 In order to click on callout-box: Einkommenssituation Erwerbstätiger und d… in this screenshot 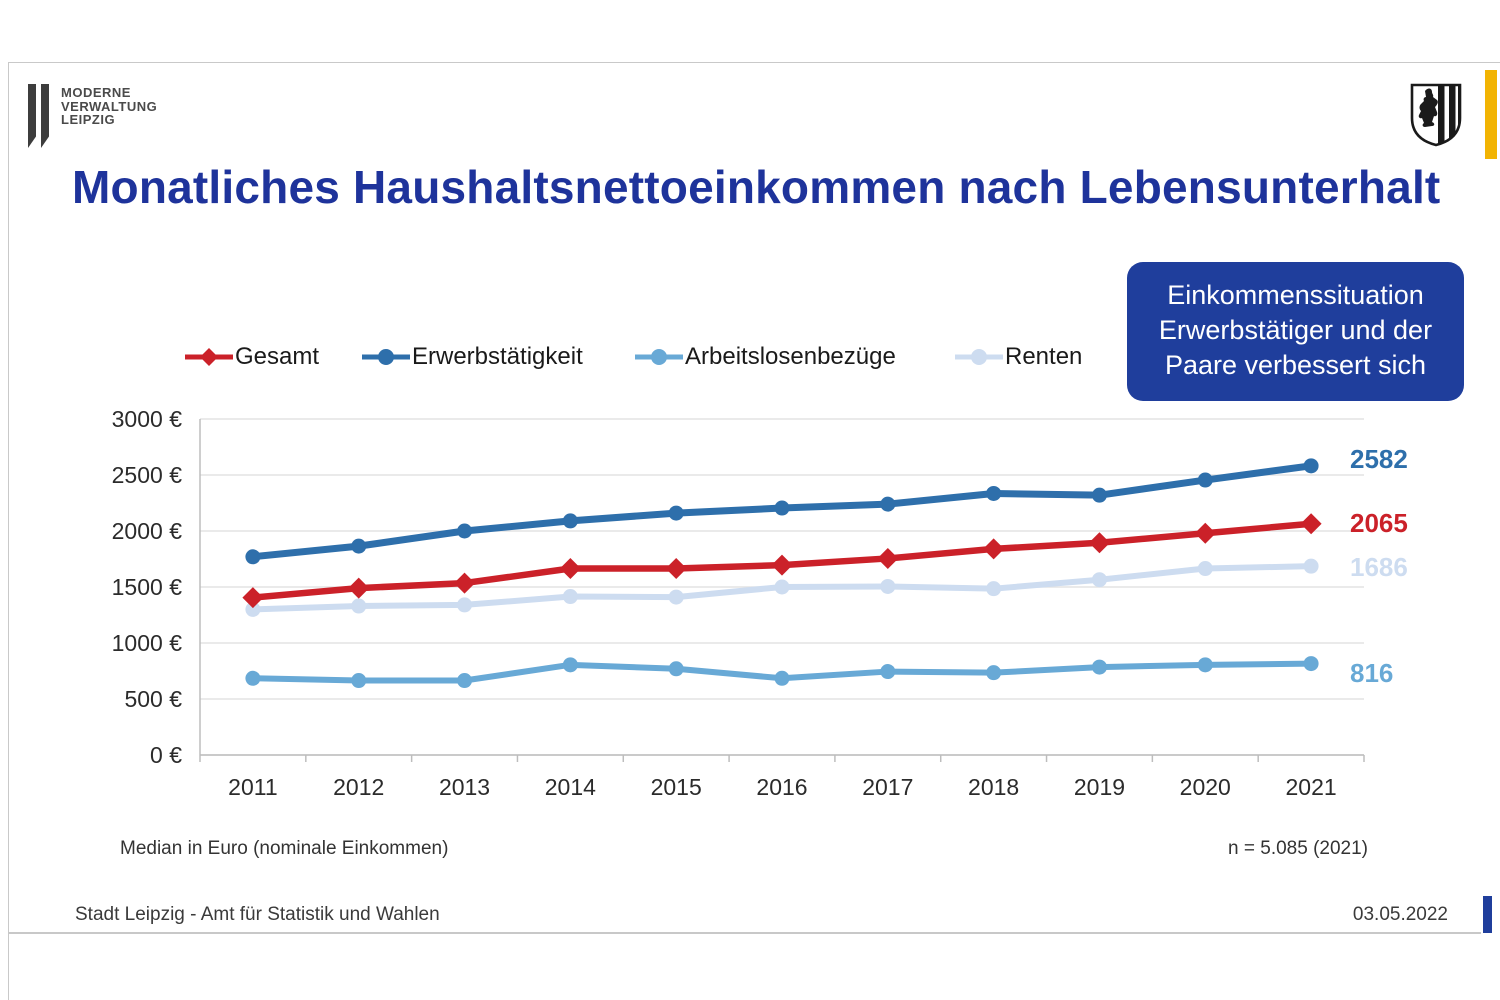, I will do `click(1295, 331)`.